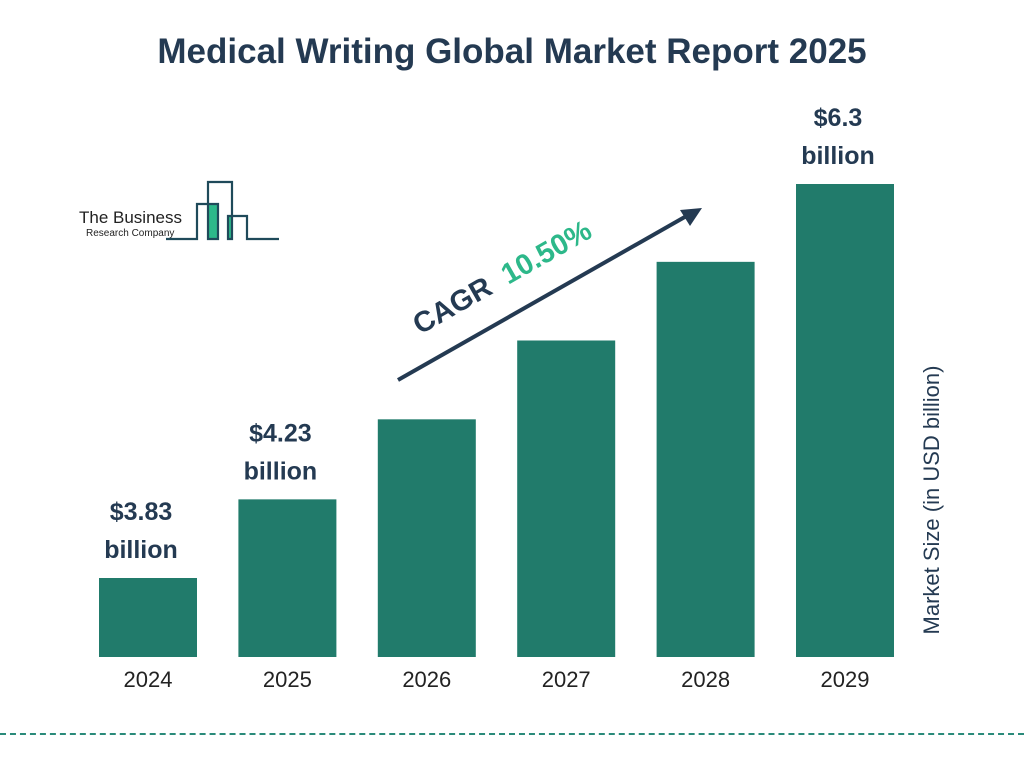 The height and width of the screenshot is (768, 1024). I want to click on cagr-value: 10.50%, so click(547, 252).